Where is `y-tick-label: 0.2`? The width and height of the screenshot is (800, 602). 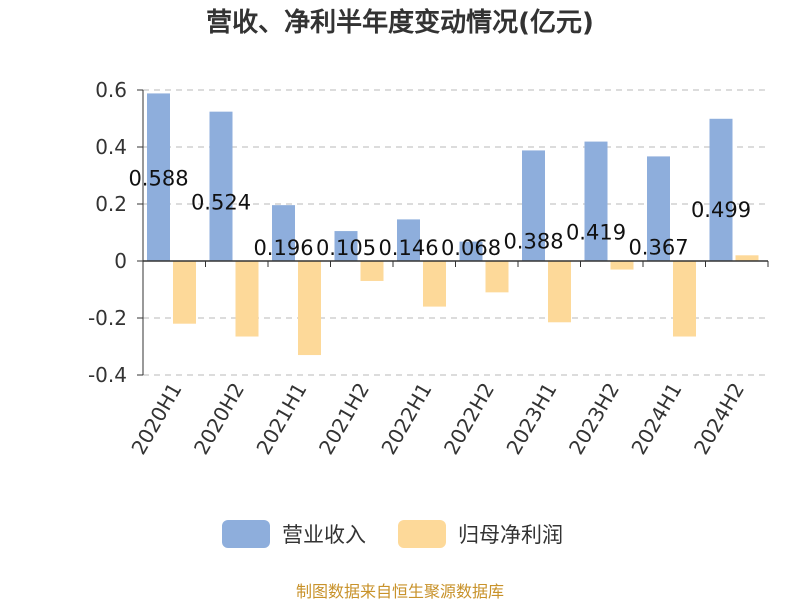
y-tick-label: 0.2 is located at coordinates (111, 204).